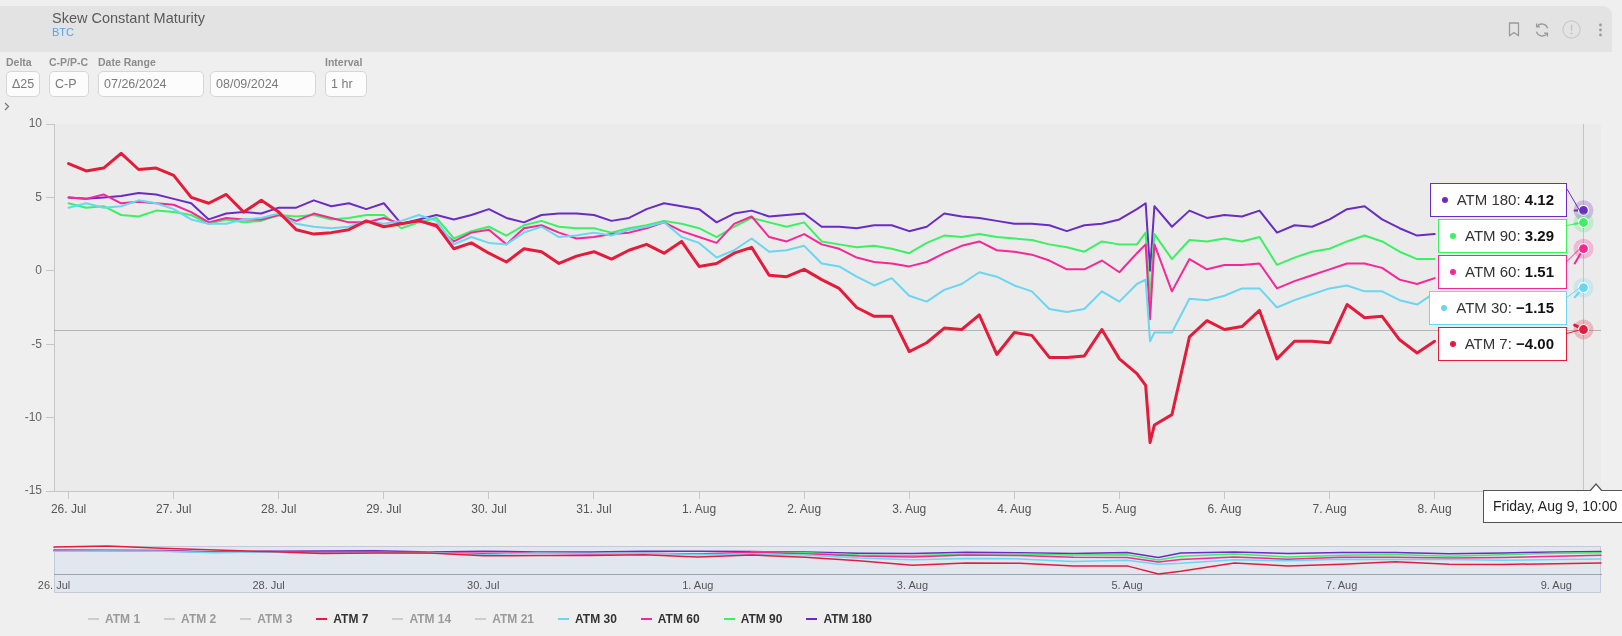 The width and height of the screenshot is (1622, 636). I want to click on legend-label: ATM 3, so click(275, 619).